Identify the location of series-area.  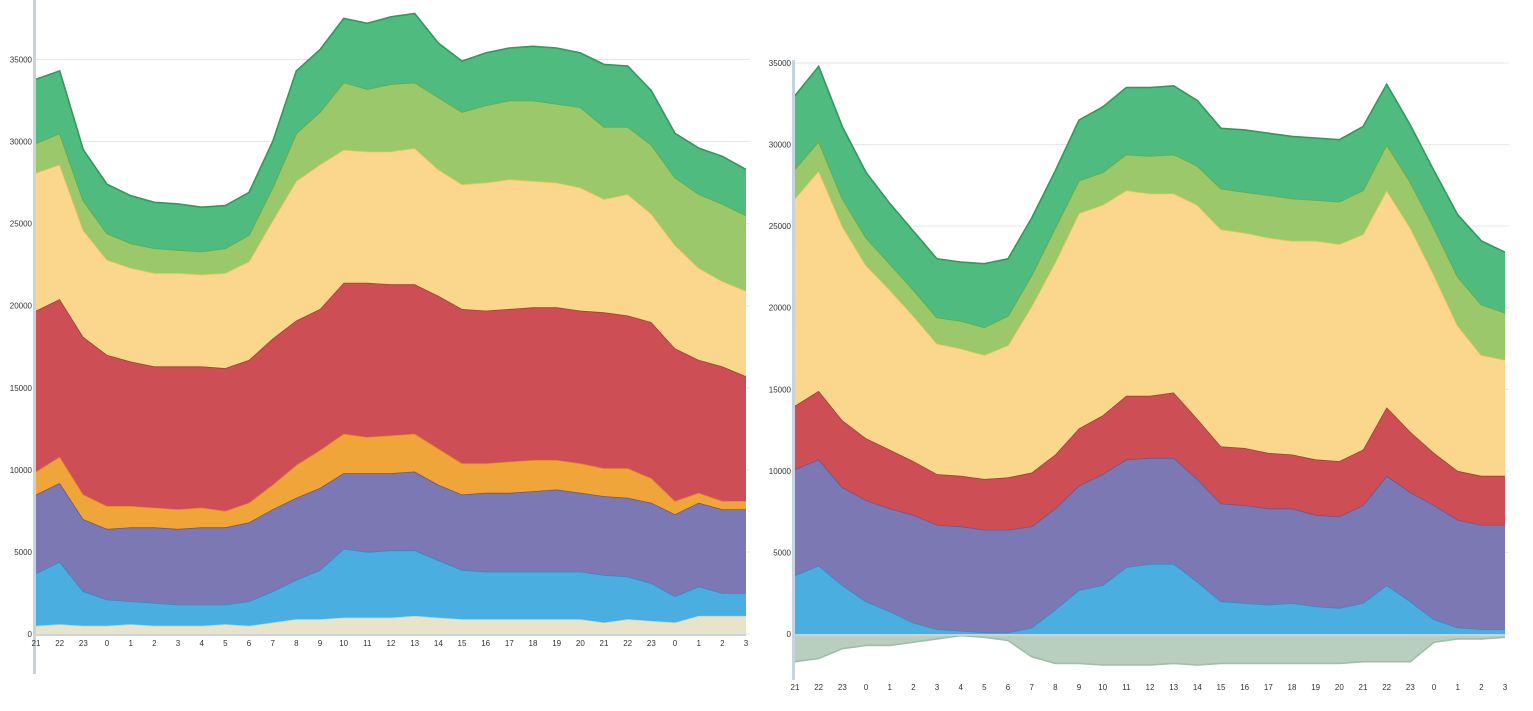
(1150, 650).